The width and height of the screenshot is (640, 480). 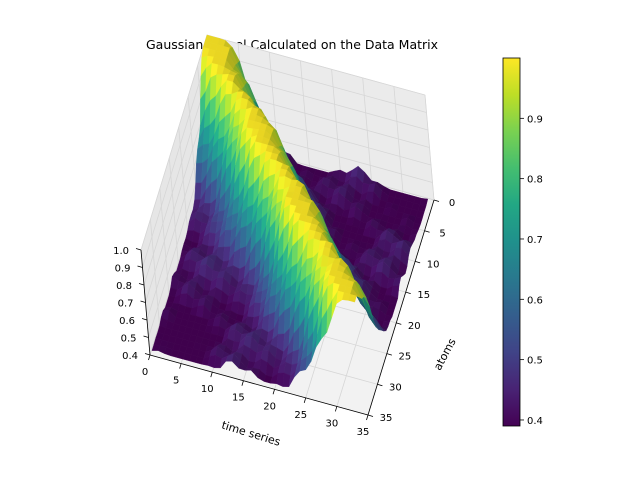 What do you see at coordinates (535, 300) in the screenshot?
I see `colorbar-tick-label: 0.6` at bounding box center [535, 300].